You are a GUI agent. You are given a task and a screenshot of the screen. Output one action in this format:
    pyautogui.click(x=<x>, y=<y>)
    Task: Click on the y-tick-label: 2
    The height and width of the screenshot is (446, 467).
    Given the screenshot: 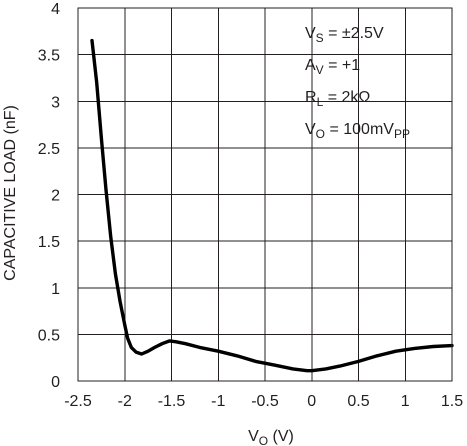 What is the action you would take?
    pyautogui.click(x=55, y=196)
    